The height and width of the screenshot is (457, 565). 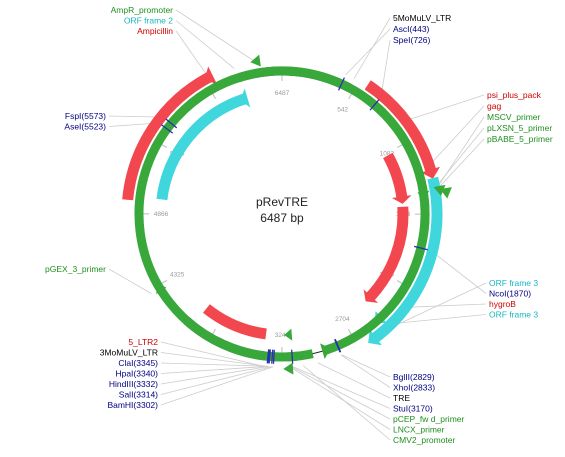 What do you see at coordinates (423, 195) in the screenshot?
I see `arrow-mscv-primer` at bounding box center [423, 195].